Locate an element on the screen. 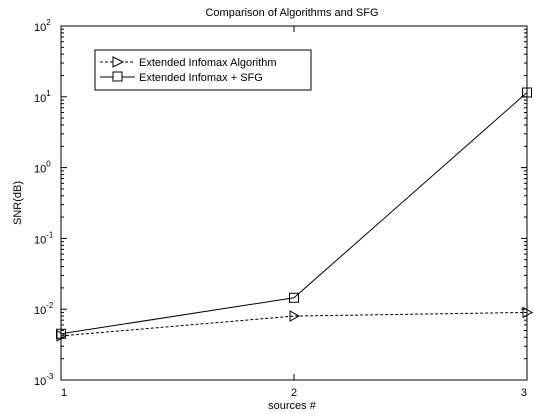  y-tick-label: 10⁻¹ is located at coordinates (44, 238).